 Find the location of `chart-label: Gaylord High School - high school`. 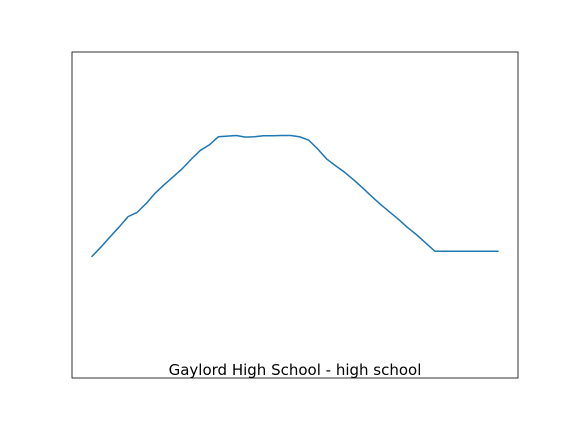

chart-label: Gaylord High School - high school is located at coordinates (295, 370).